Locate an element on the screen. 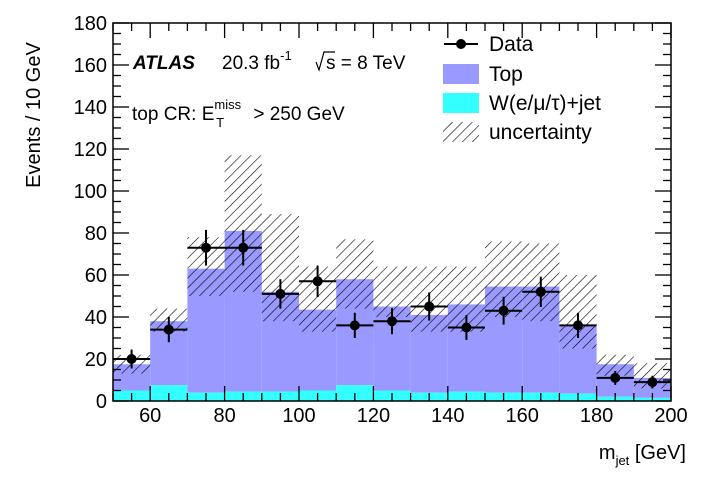 Image resolution: width=706 pixels, height=478 pixels. region-sup: miss is located at coordinates (227, 104).